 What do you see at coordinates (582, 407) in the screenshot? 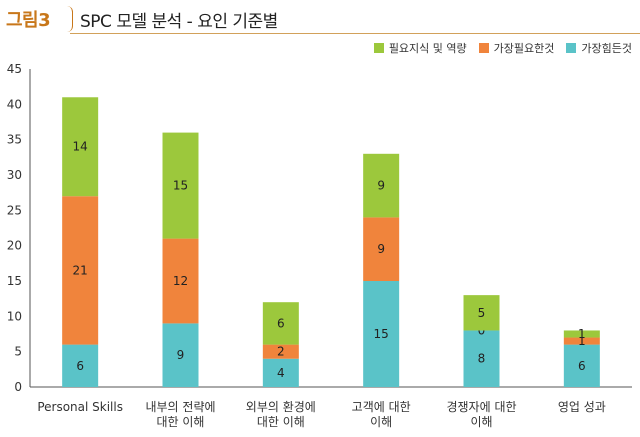
I see `x-tick-label: 영업 성과` at bounding box center [582, 407].